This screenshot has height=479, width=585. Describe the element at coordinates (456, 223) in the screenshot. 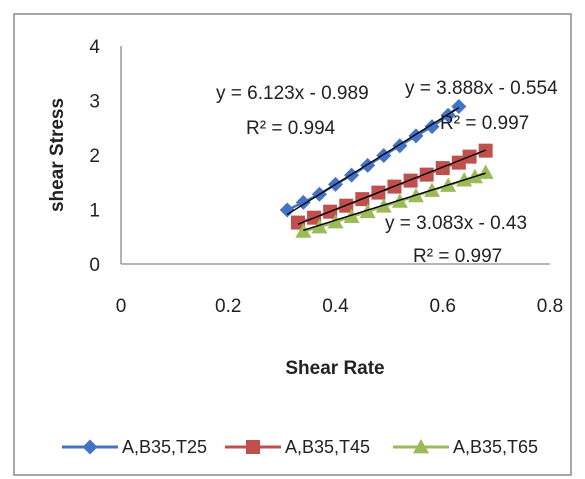

I see `equation-label-t65: y = 3.083x - 0.43` at that location.